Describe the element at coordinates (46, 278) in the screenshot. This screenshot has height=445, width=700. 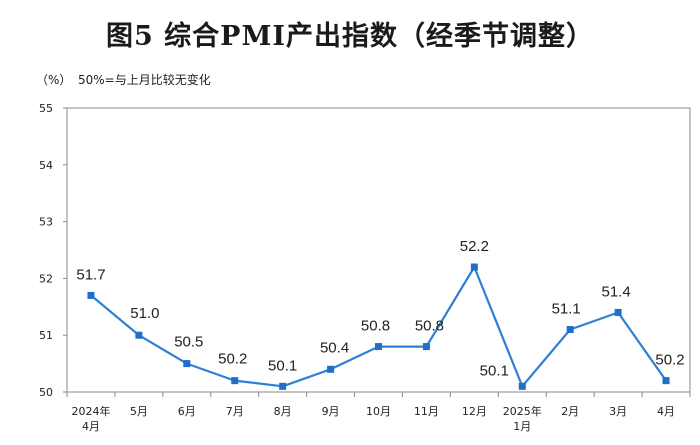
I see `y-tick-label: 52` at that location.